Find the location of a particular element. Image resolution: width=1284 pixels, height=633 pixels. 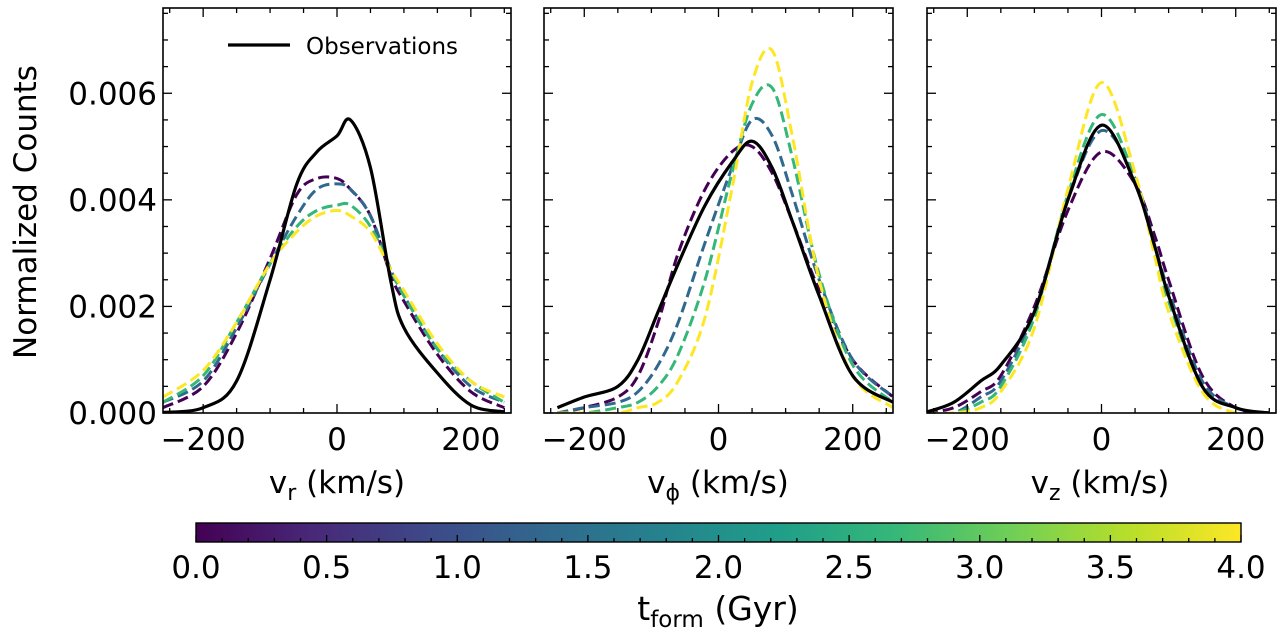

colorbar-tick-label: 1.0 is located at coordinates (457, 568).